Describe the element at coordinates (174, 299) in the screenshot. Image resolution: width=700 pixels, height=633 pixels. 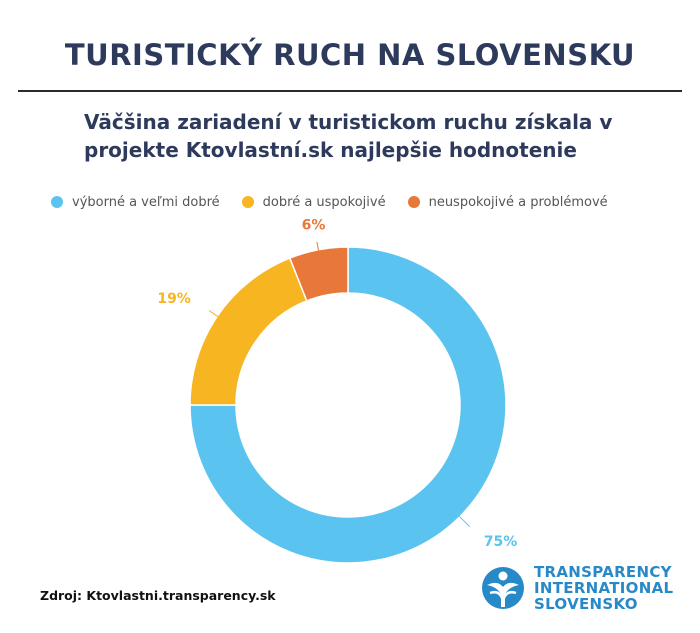
I see `data-label-good: 19%` at that location.